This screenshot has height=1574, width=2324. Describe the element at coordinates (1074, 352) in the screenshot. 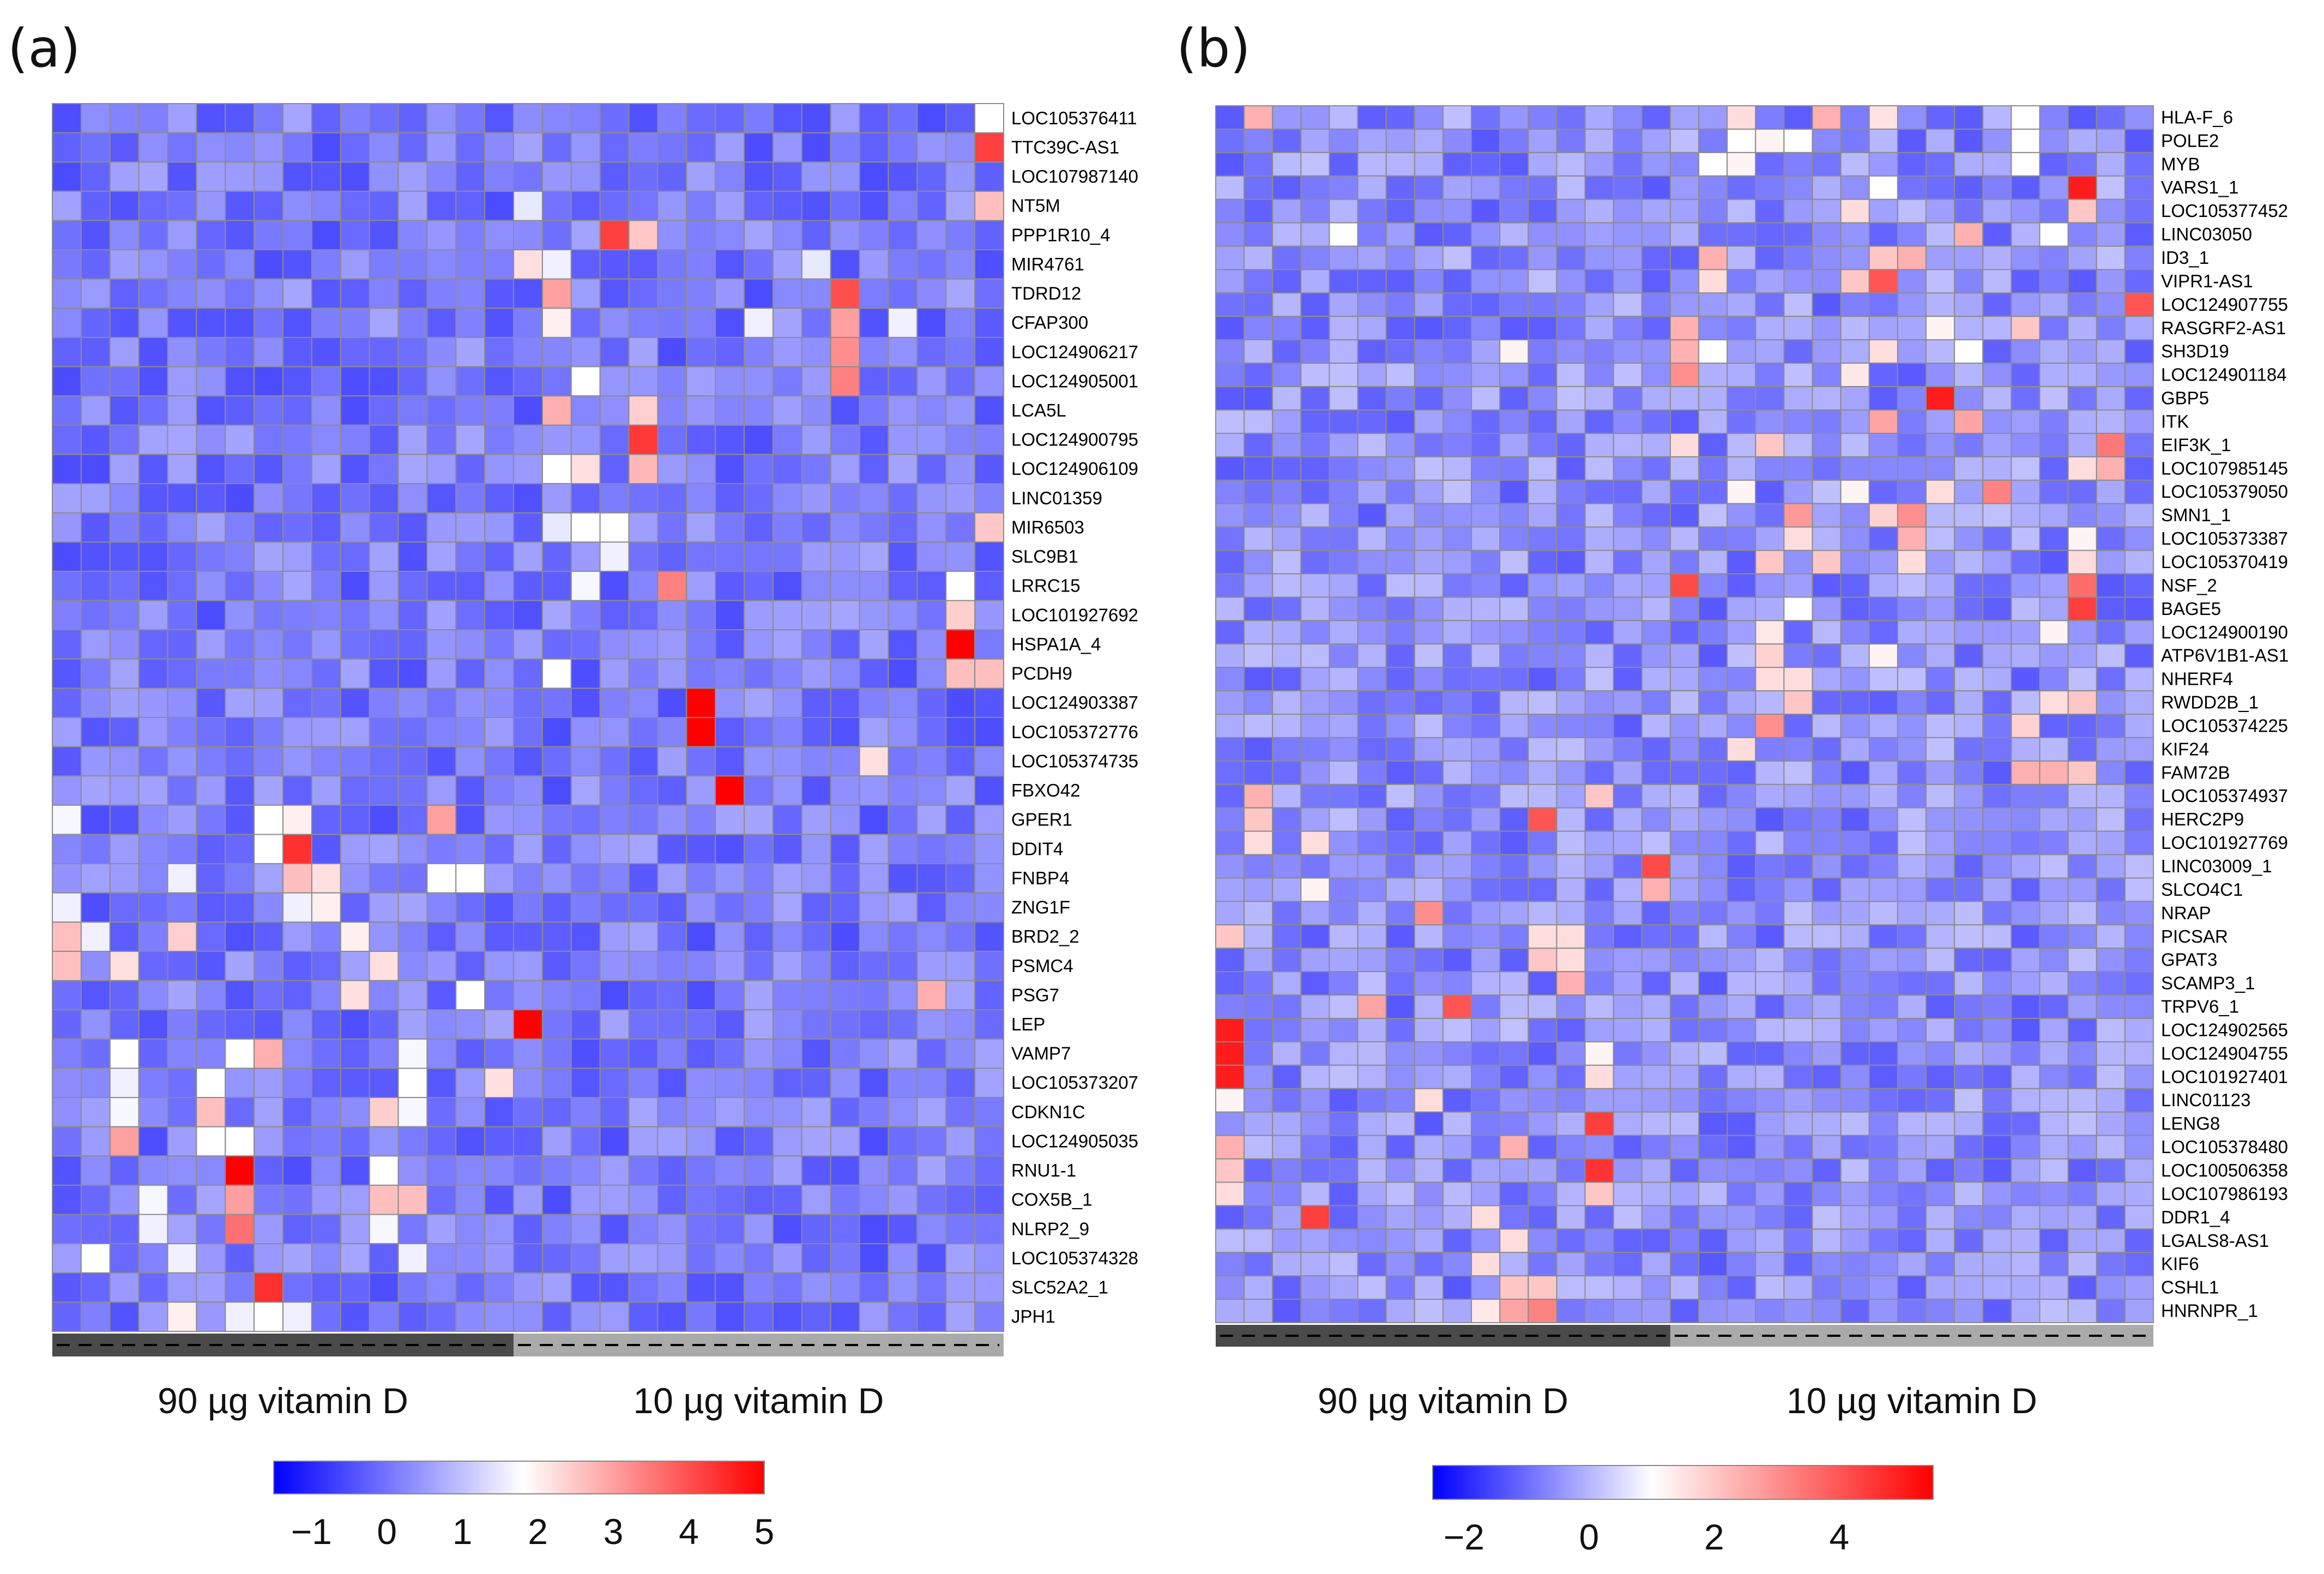

I see `row-label: LOC124906217` at that location.